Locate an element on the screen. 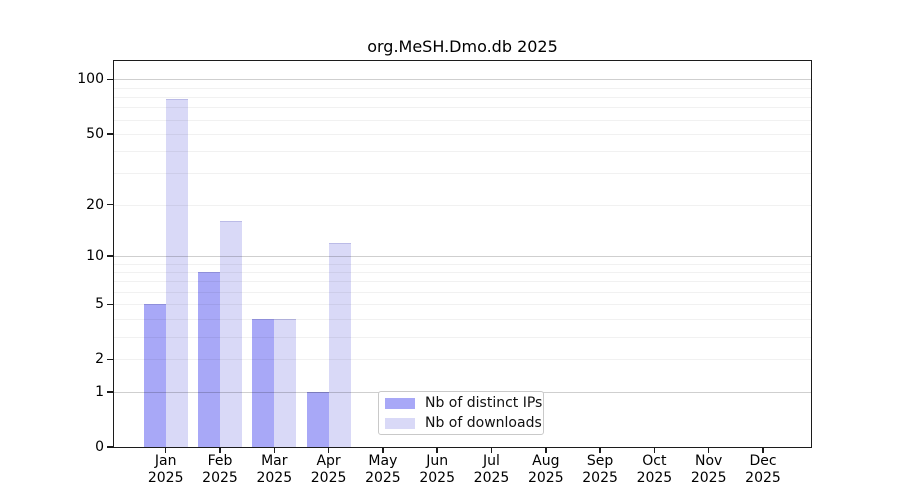 Image resolution: width=900 pixels, height=500 pixels. x-tick-label-aug: Aug 2025 is located at coordinates (546, 470).